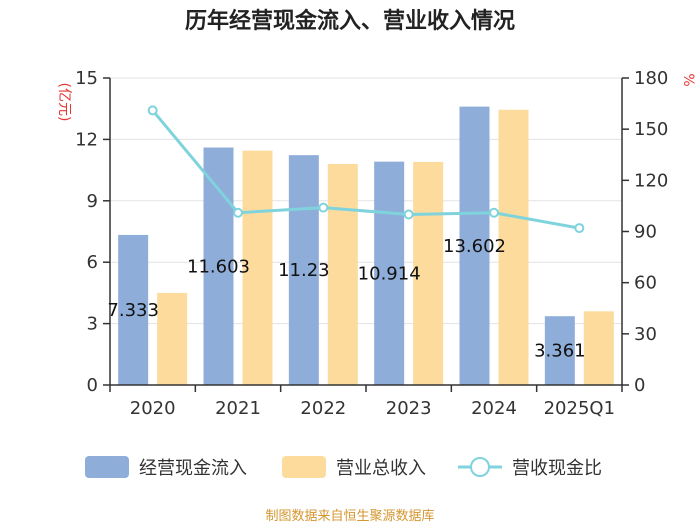 Image resolution: width=700 pixels, height=525 pixels. What do you see at coordinates (494, 408) in the screenshot?
I see `x-tick-label: 2024` at bounding box center [494, 408].